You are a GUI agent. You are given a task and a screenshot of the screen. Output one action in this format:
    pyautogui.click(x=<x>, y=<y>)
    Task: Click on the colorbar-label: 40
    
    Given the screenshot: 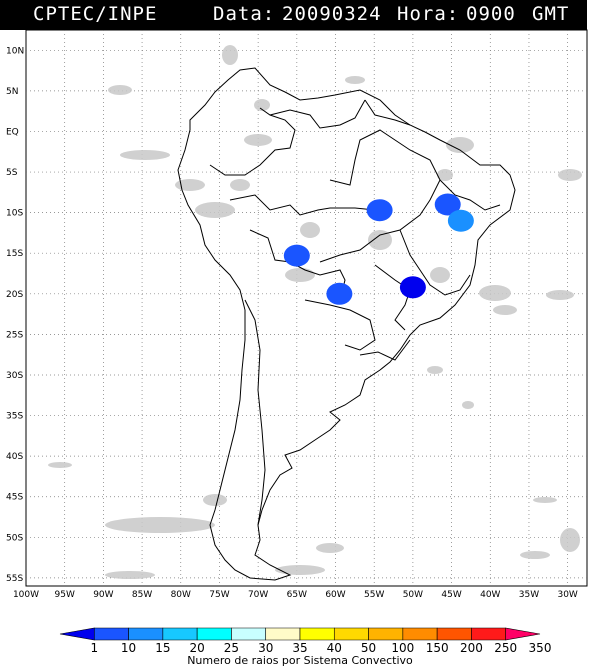 What is the action you would take?
    pyautogui.click(x=334, y=648)
    